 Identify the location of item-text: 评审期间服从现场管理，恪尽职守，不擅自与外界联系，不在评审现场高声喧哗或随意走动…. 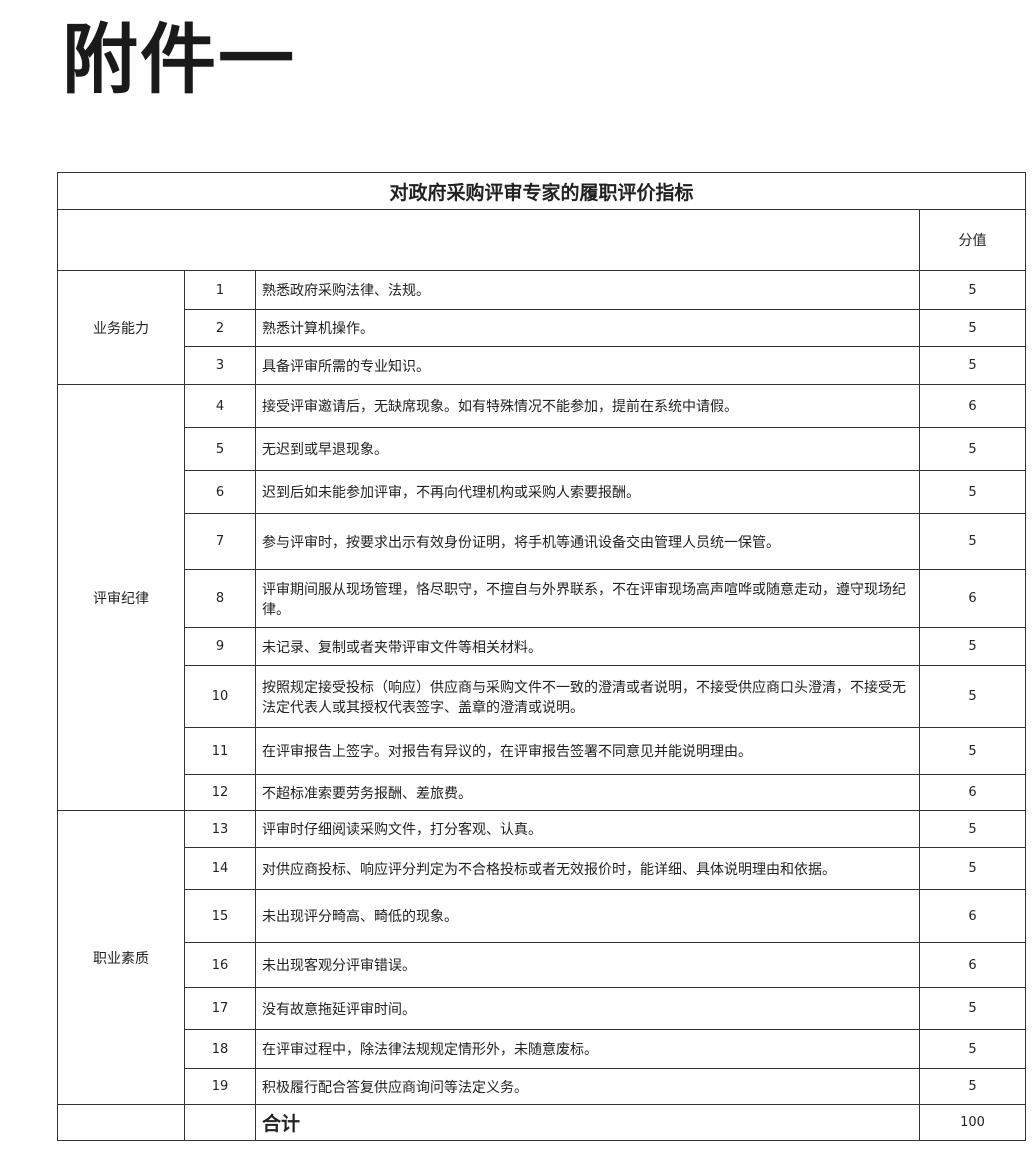
(587, 598).